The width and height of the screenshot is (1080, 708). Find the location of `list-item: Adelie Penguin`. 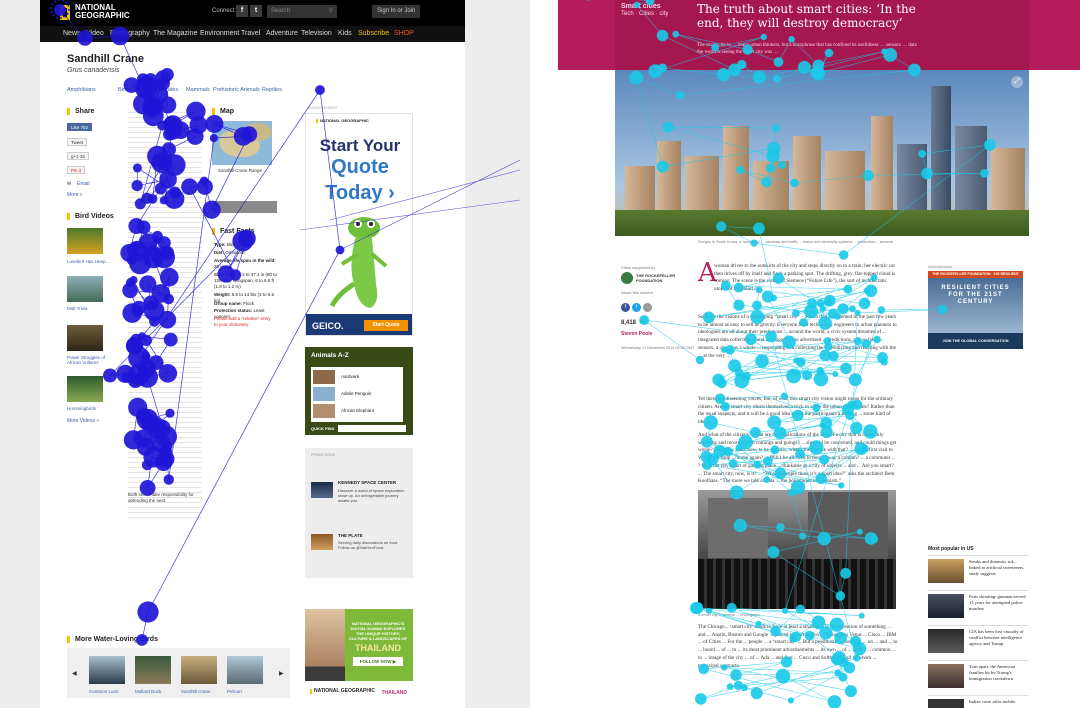

list-item: Adelie Penguin is located at coordinates (357, 394).